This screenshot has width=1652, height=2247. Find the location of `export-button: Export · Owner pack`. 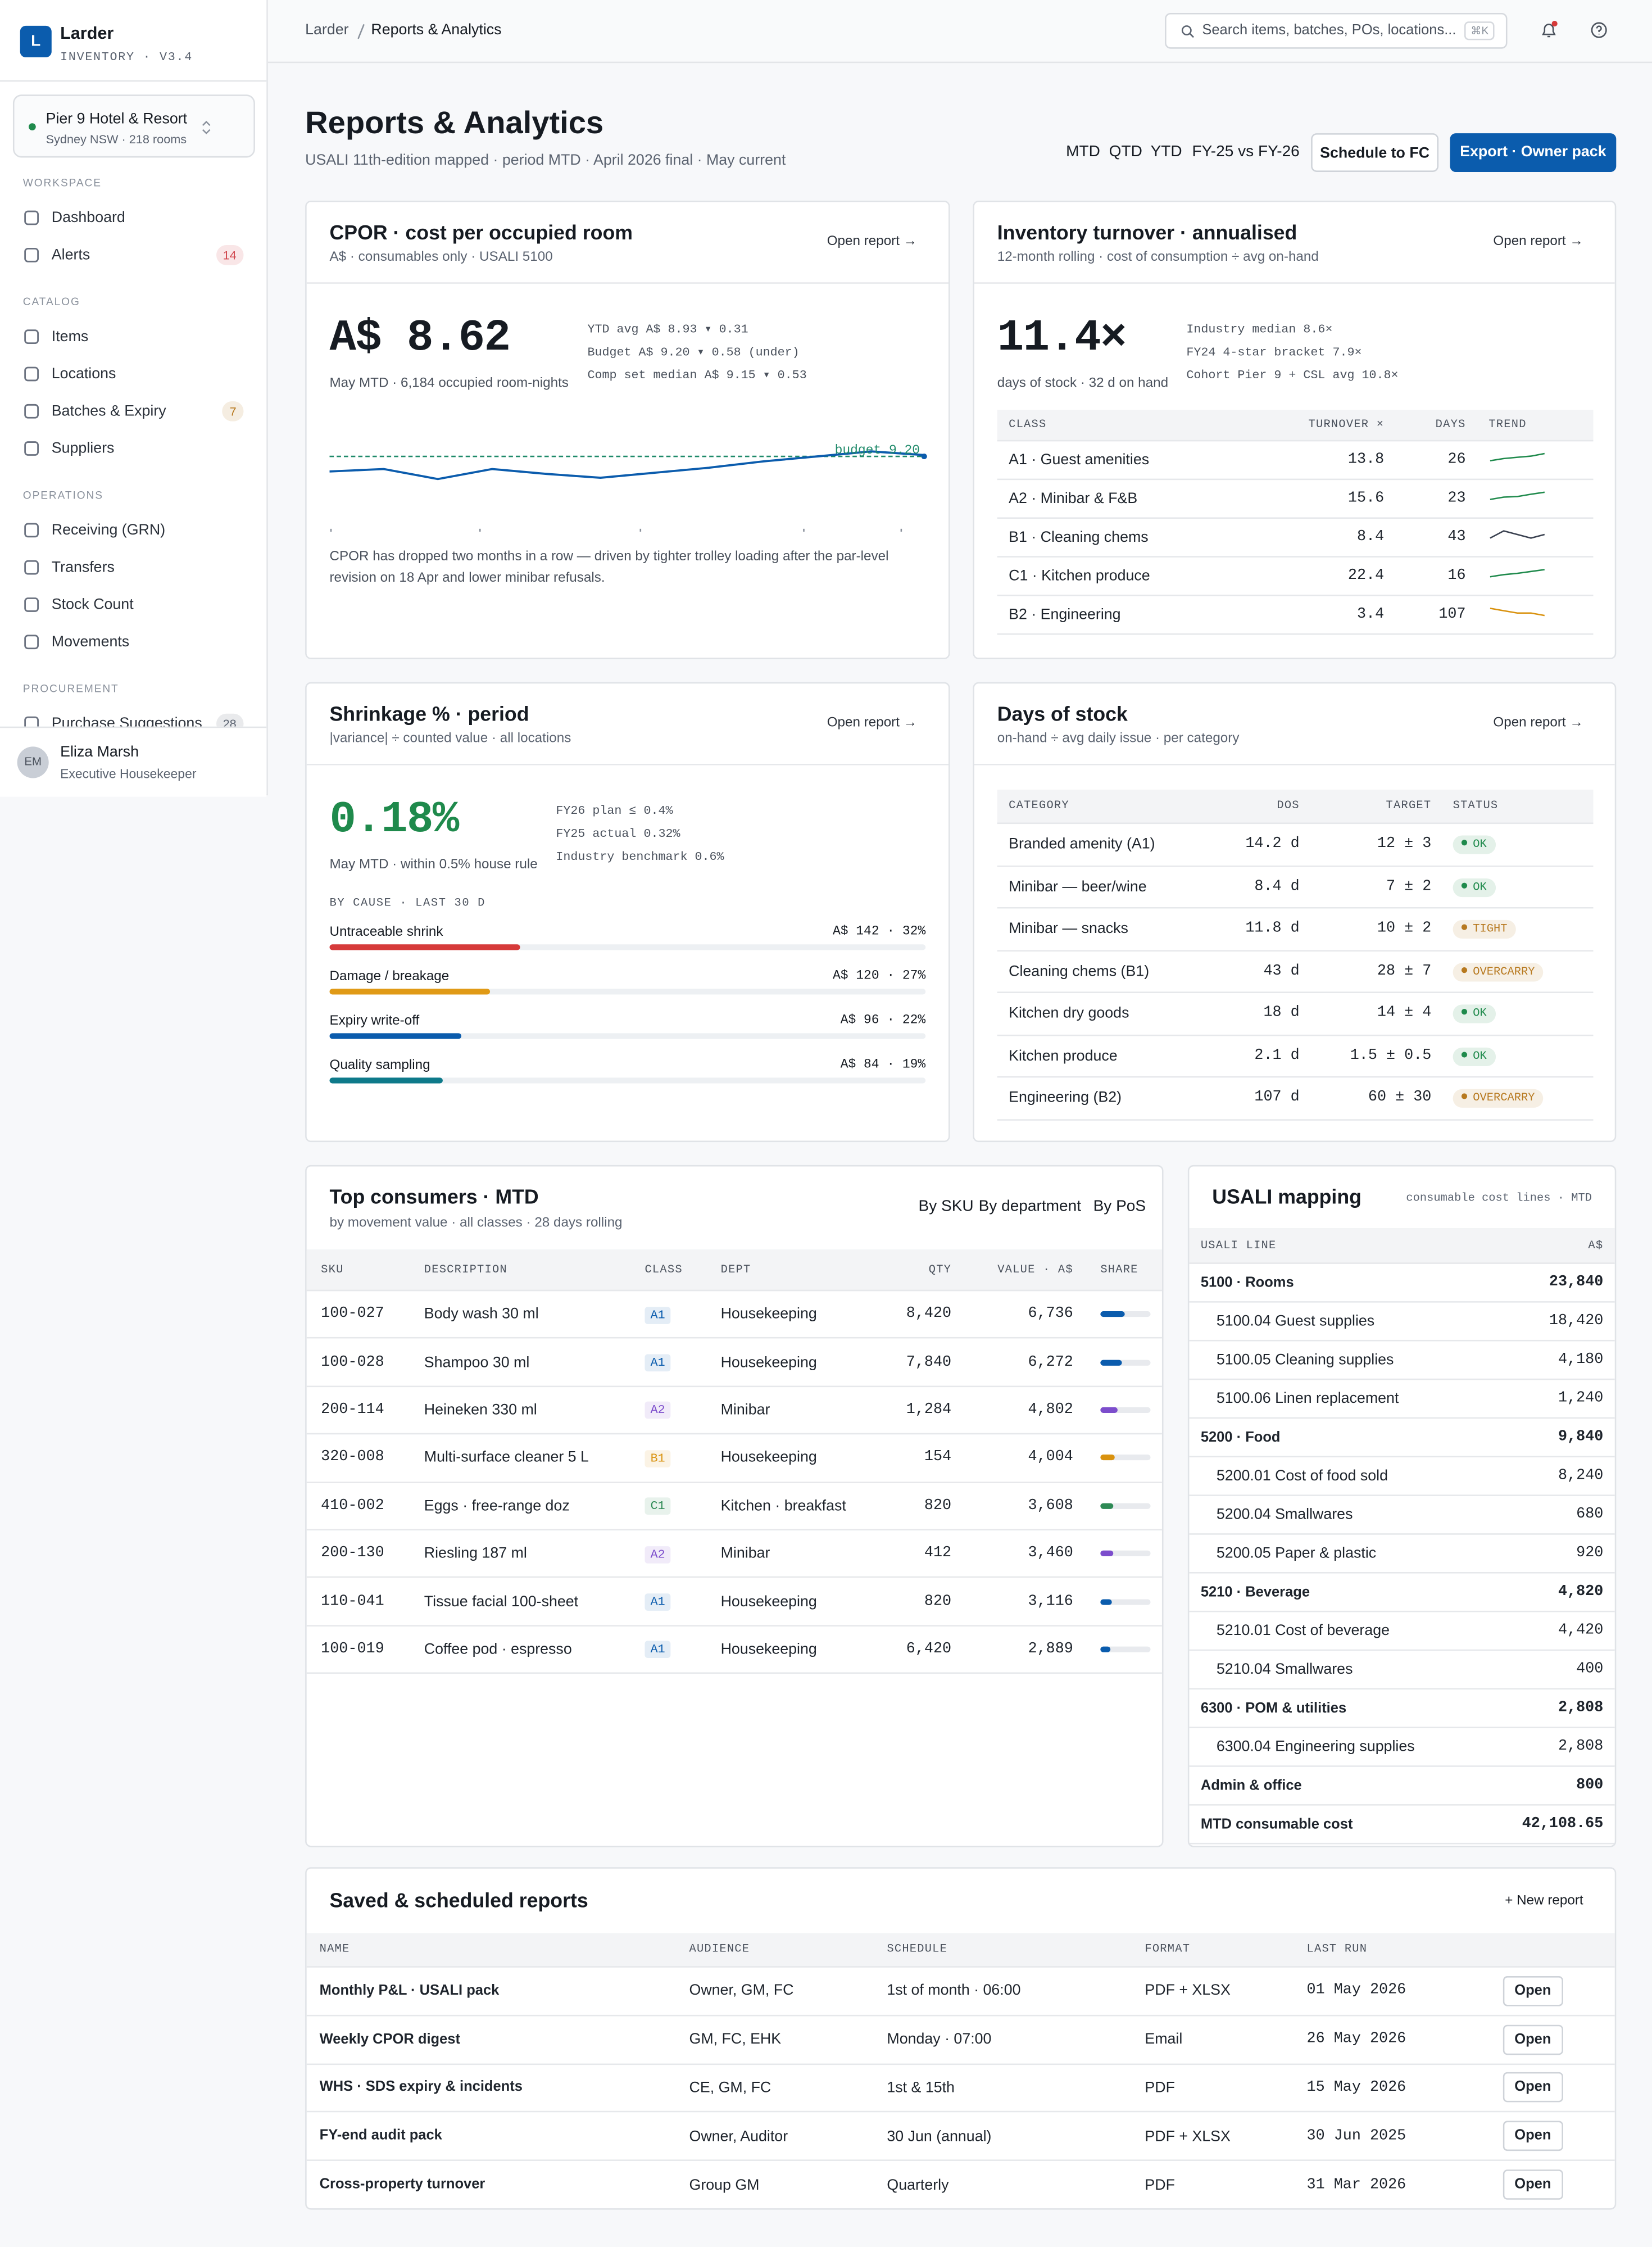

export-button: Export · Owner pack is located at coordinates (1533, 152).